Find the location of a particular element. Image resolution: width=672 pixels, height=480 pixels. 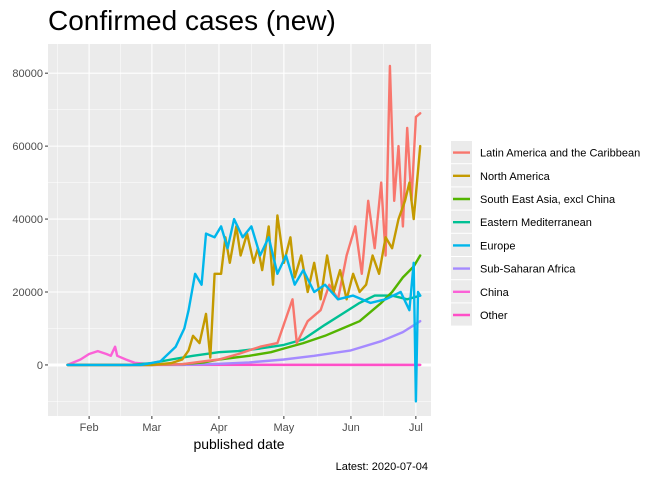

legend-background is located at coordinates (559, 234).